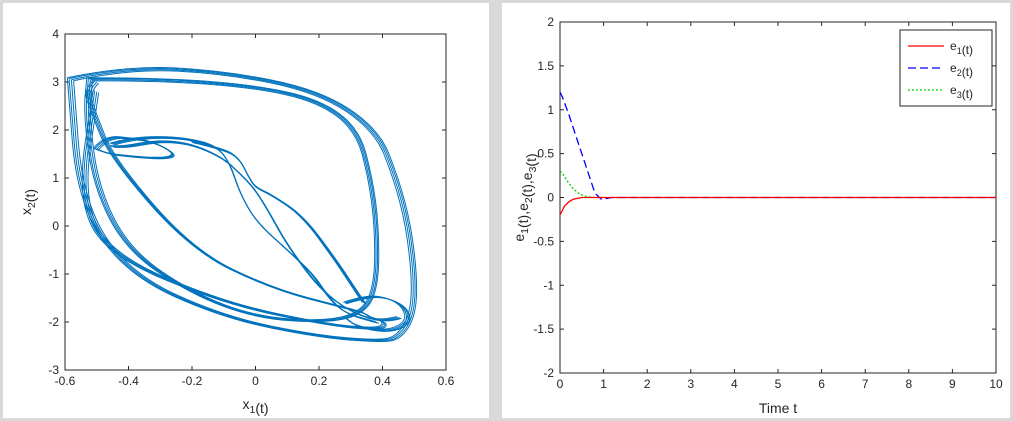 This screenshot has width=1013, height=421. Describe the element at coordinates (53, 370) in the screenshot. I see `y-tick-label: -3` at that location.